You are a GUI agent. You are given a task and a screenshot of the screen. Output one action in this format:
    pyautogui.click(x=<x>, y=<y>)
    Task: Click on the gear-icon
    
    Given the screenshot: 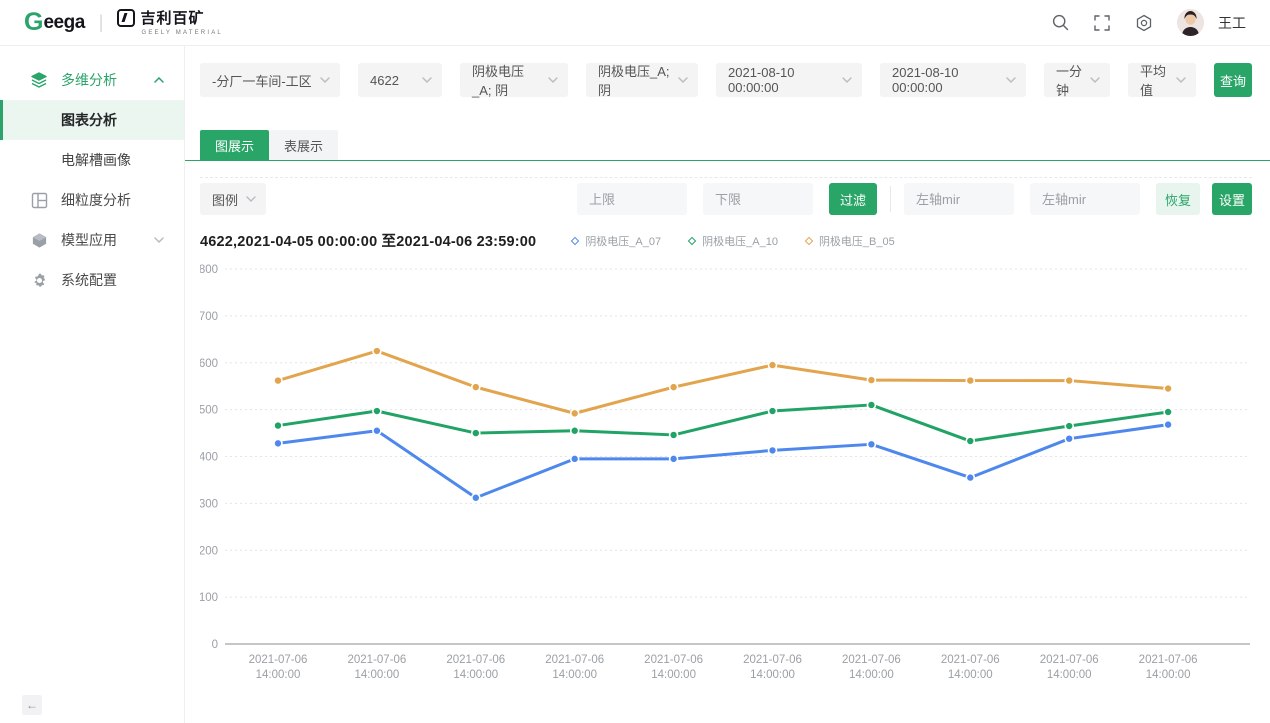 What is the action you would take?
    pyautogui.click(x=39, y=280)
    